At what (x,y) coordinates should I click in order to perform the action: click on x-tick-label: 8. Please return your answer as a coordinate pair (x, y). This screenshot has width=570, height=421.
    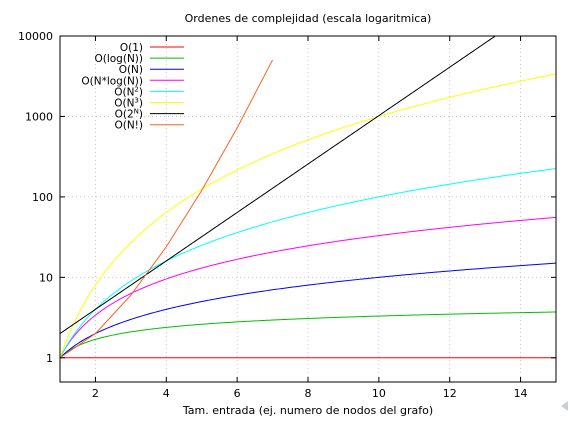
    Looking at the image, I should click on (308, 393).